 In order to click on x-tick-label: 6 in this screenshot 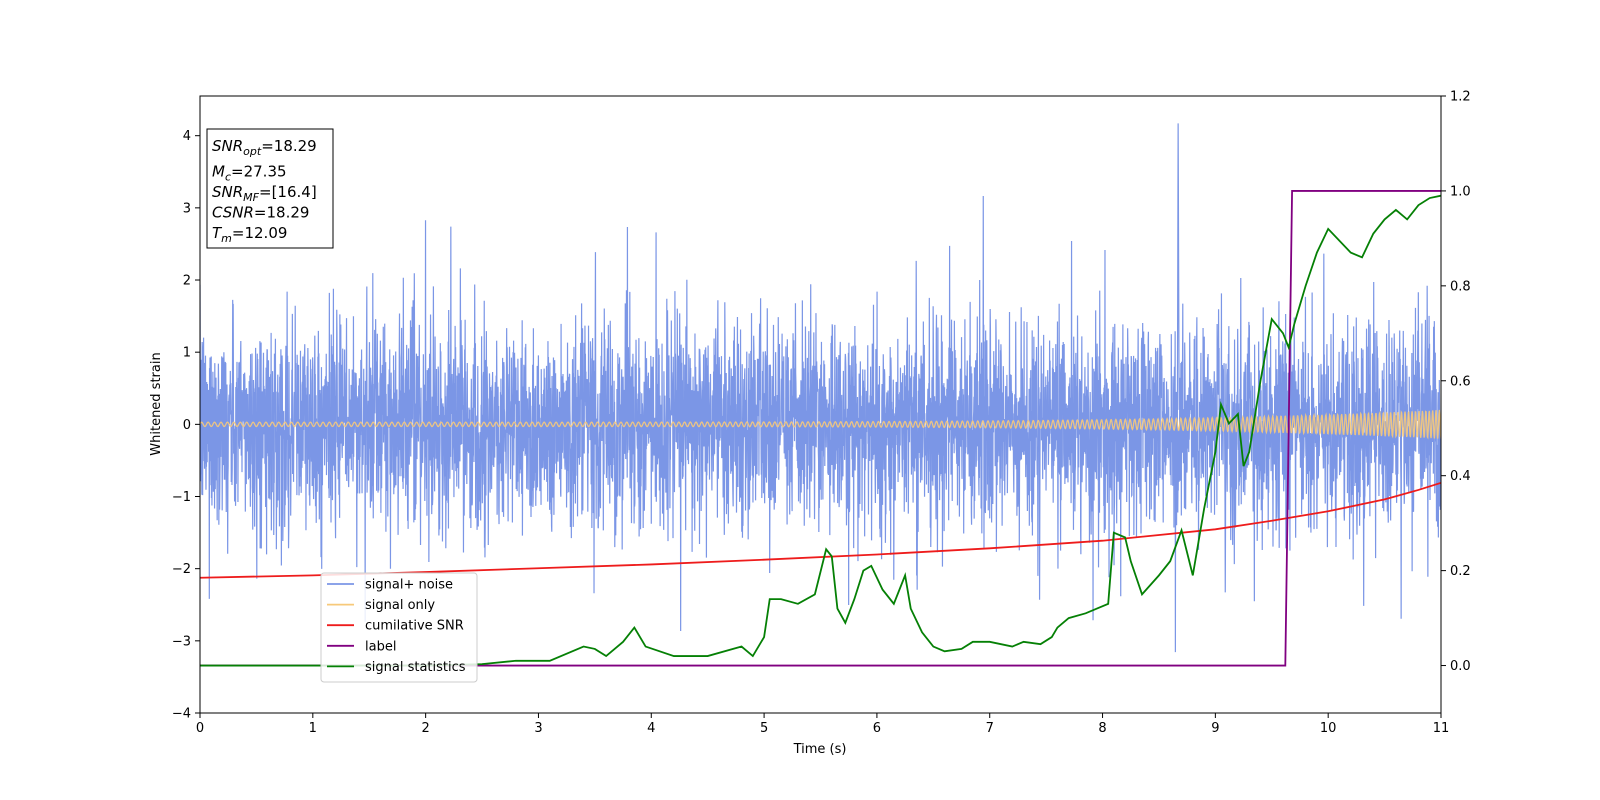, I will do `click(877, 728)`.